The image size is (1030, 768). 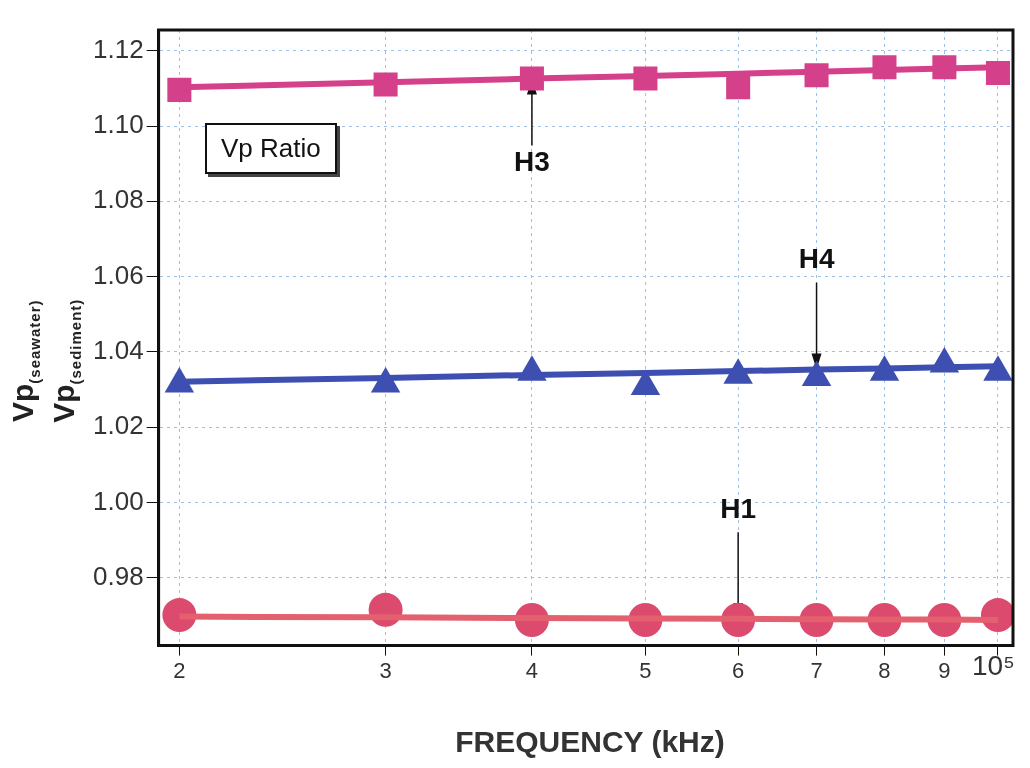 I want to click on y-tick-label: 1.08, so click(x=118, y=199).